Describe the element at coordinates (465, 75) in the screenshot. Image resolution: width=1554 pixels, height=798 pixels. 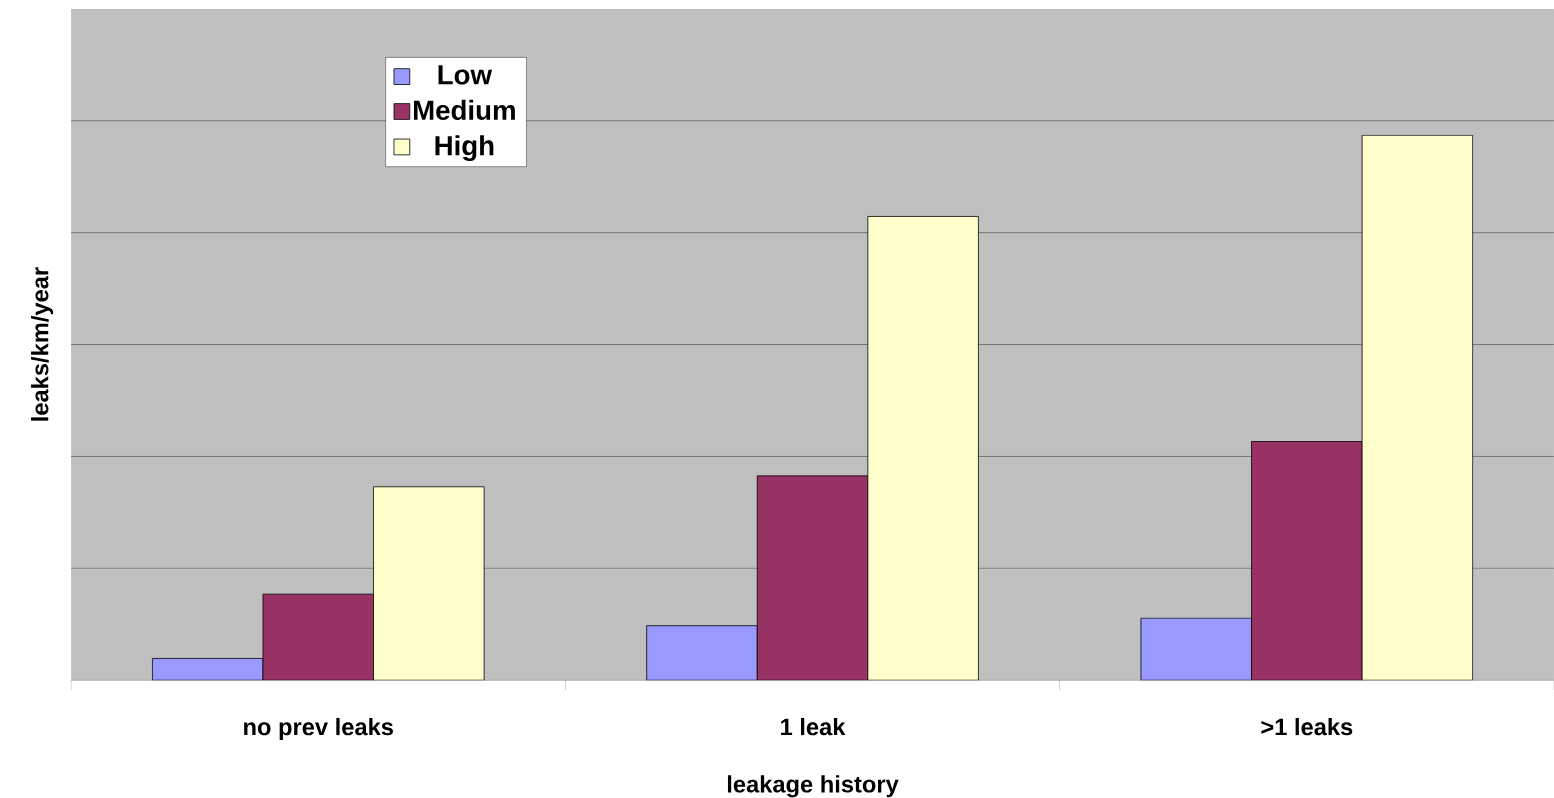
I see `legend-label: Low` at that location.